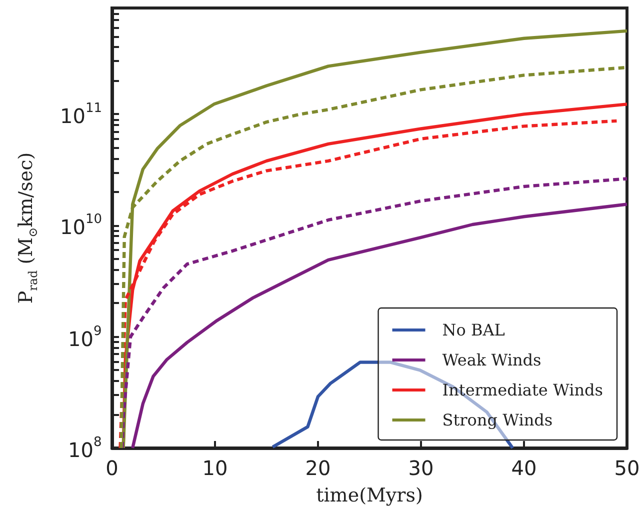  I want to click on x-tick-label: 40, so click(524, 468).